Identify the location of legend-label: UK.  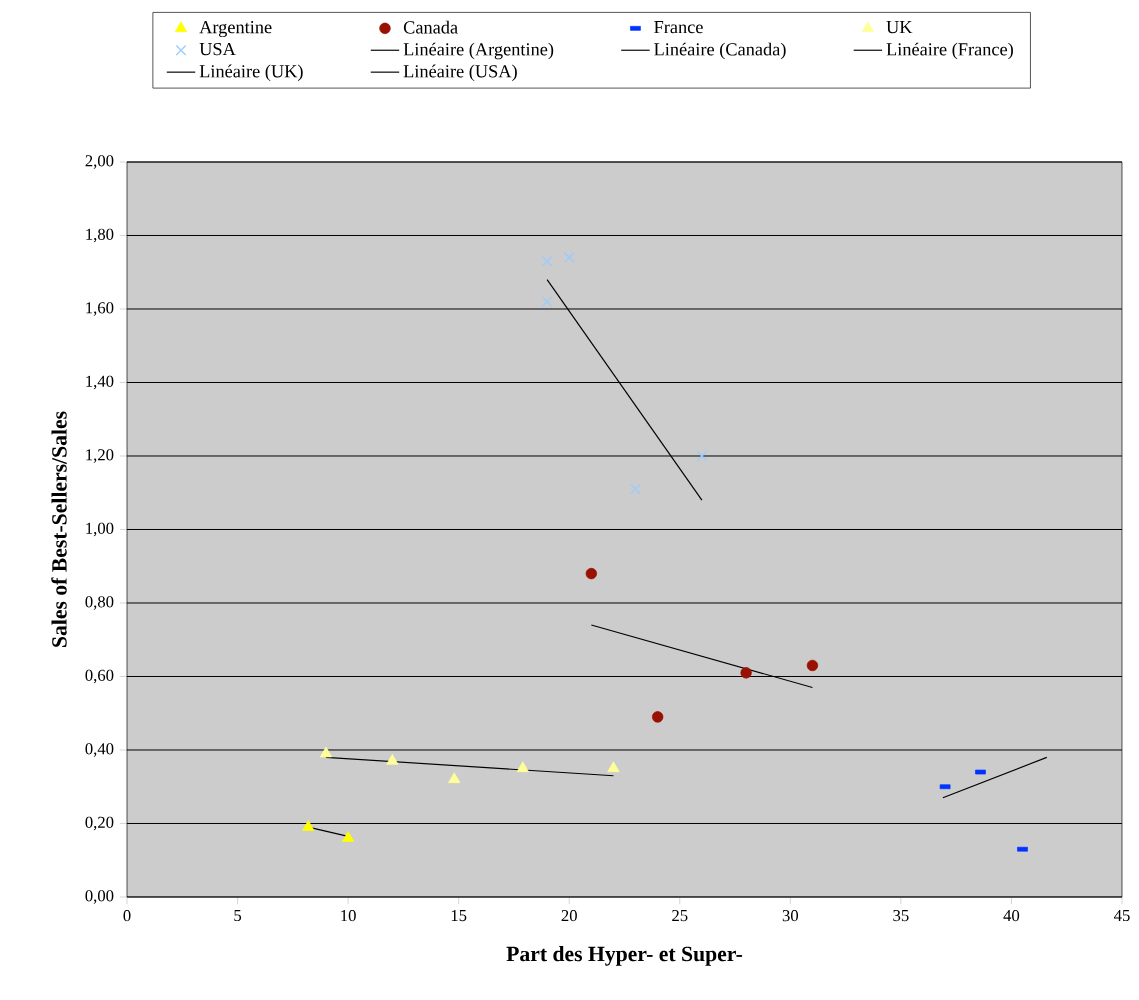
(899, 27).